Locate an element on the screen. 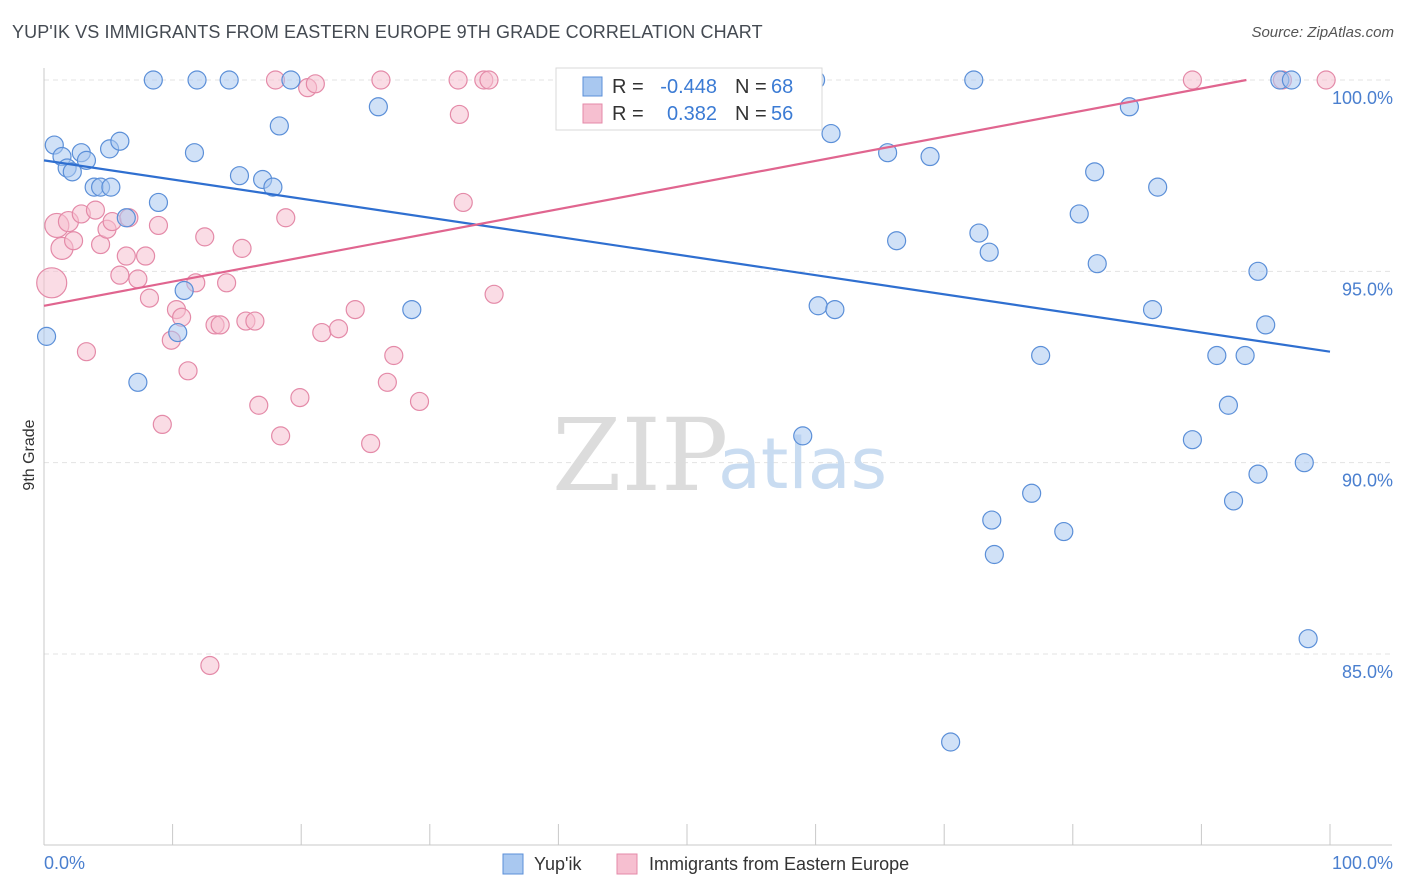 The width and height of the screenshot is (1406, 892). legend-label-yupik: Yup'ik is located at coordinates (558, 864).